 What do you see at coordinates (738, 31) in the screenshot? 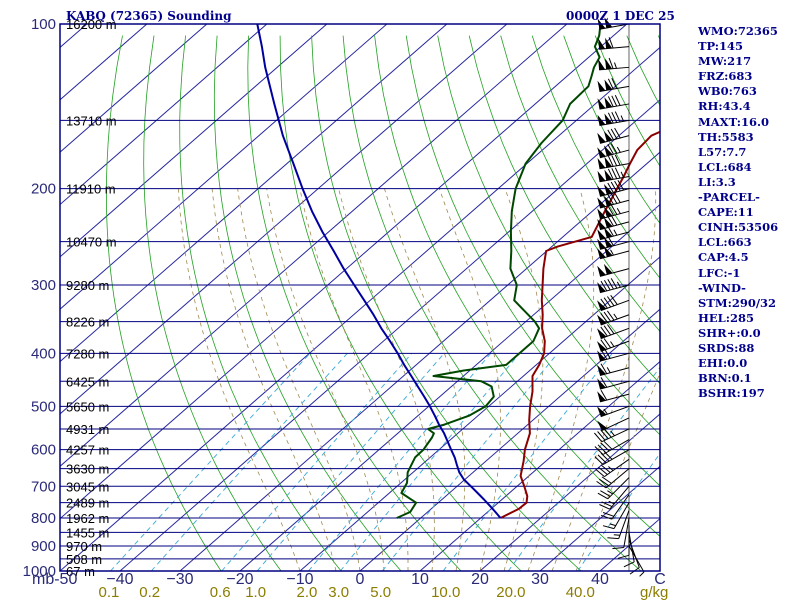
I see `index-row: WMO:72365` at bounding box center [738, 31].